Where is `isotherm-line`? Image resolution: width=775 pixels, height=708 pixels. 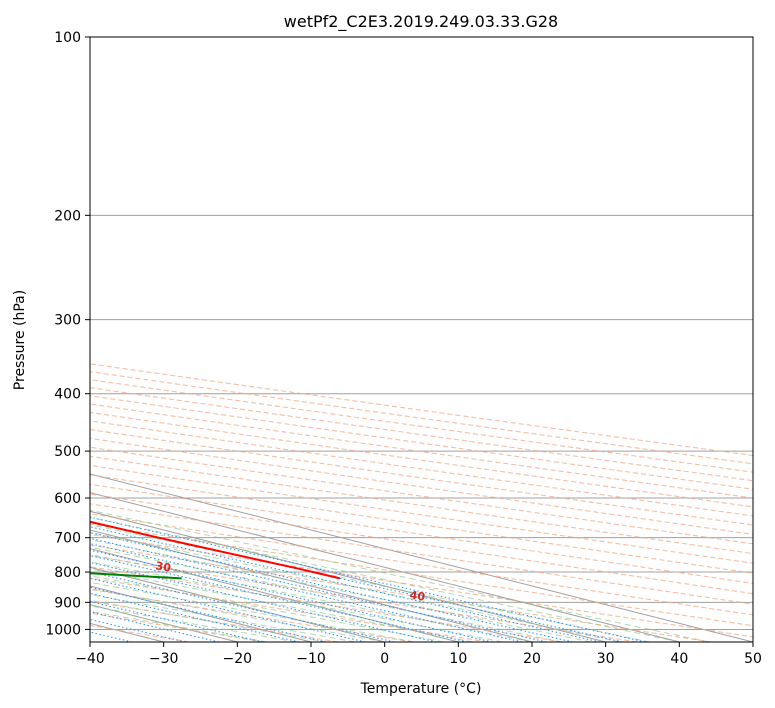
isotherm-line is located at coordinates (348, 576).